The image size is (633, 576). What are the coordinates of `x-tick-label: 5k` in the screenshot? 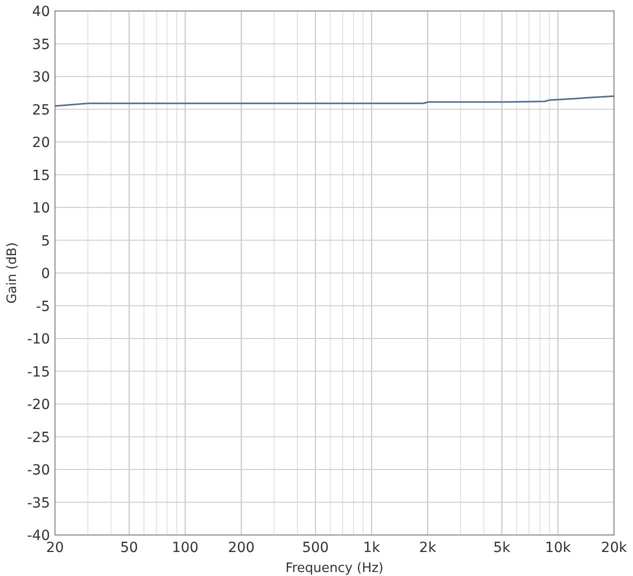 It's located at (502, 548).